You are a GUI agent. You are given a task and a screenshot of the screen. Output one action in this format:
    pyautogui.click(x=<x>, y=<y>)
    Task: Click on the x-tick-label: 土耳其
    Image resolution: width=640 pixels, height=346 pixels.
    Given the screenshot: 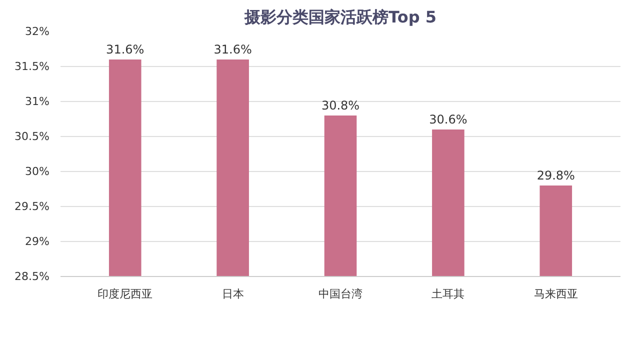 What is the action you would take?
    pyautogui.click(x=448, y=294)
    